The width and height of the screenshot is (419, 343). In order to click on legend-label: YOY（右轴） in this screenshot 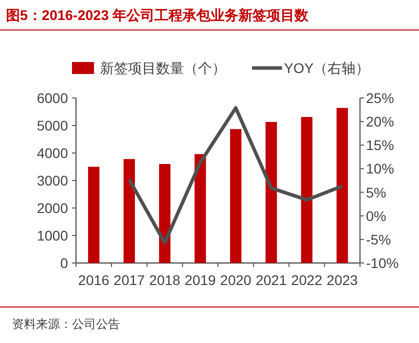, I will do `click(327, 68)`.